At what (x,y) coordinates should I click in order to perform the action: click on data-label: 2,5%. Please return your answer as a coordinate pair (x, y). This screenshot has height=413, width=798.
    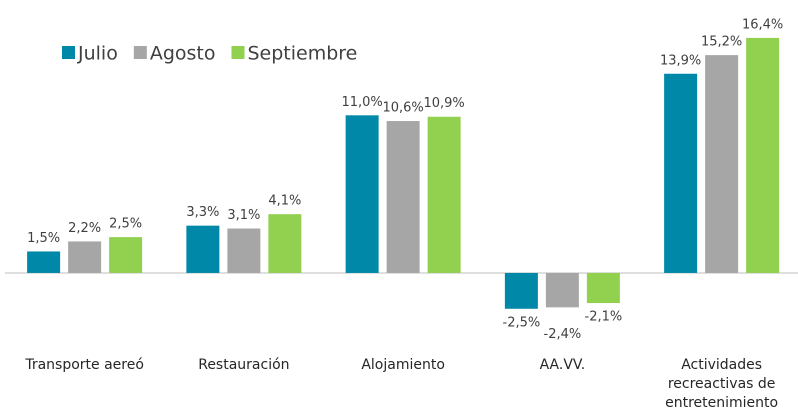
    Looking at the image, I should click on (125, 224).